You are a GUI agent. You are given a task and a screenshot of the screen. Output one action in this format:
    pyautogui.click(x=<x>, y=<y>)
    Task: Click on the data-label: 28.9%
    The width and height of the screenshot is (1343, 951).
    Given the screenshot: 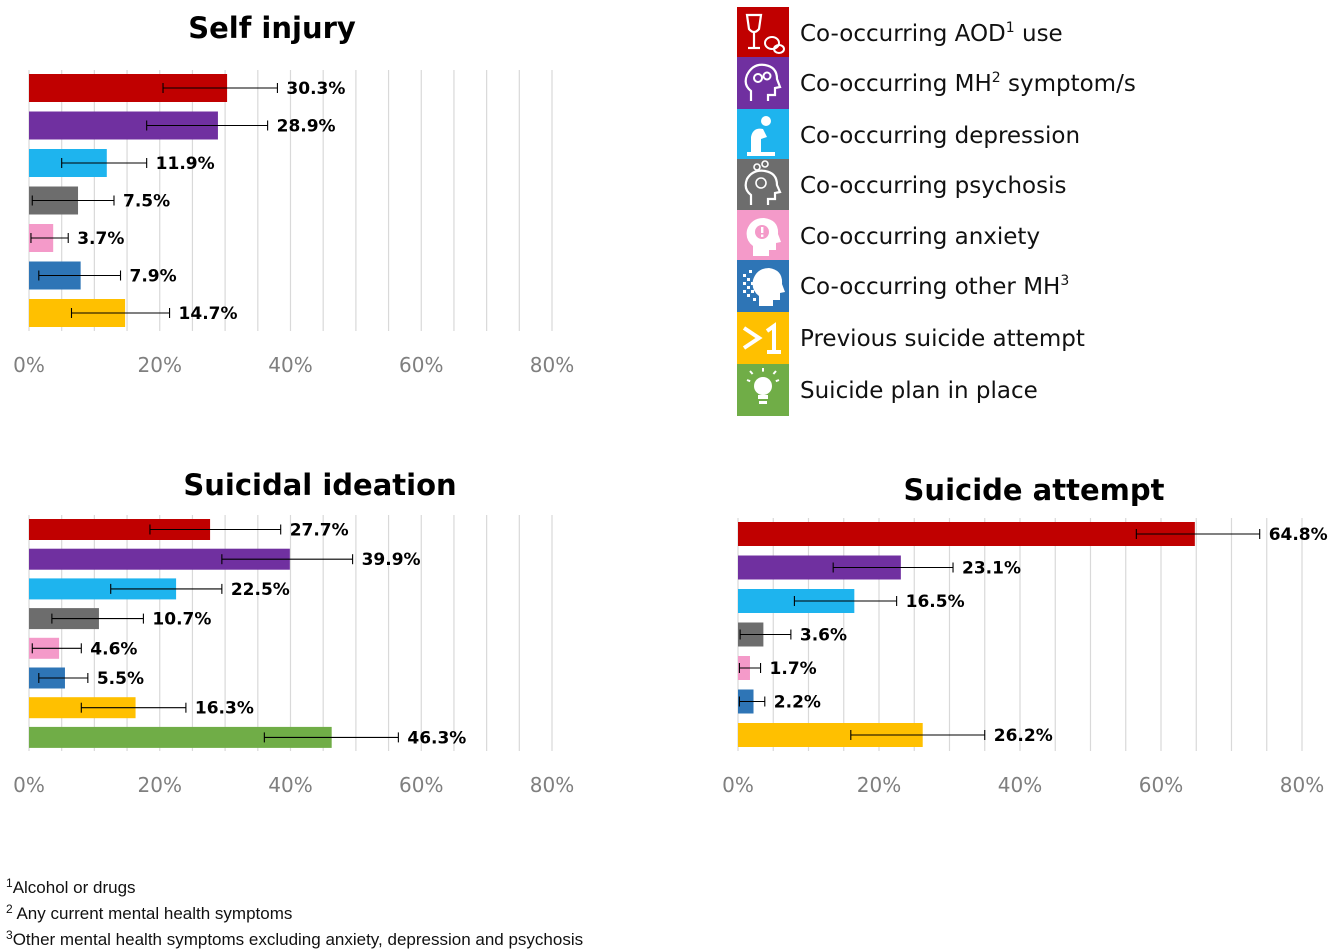 What is the action you would take?
    pyautogui.click(x=306, y=127)
    